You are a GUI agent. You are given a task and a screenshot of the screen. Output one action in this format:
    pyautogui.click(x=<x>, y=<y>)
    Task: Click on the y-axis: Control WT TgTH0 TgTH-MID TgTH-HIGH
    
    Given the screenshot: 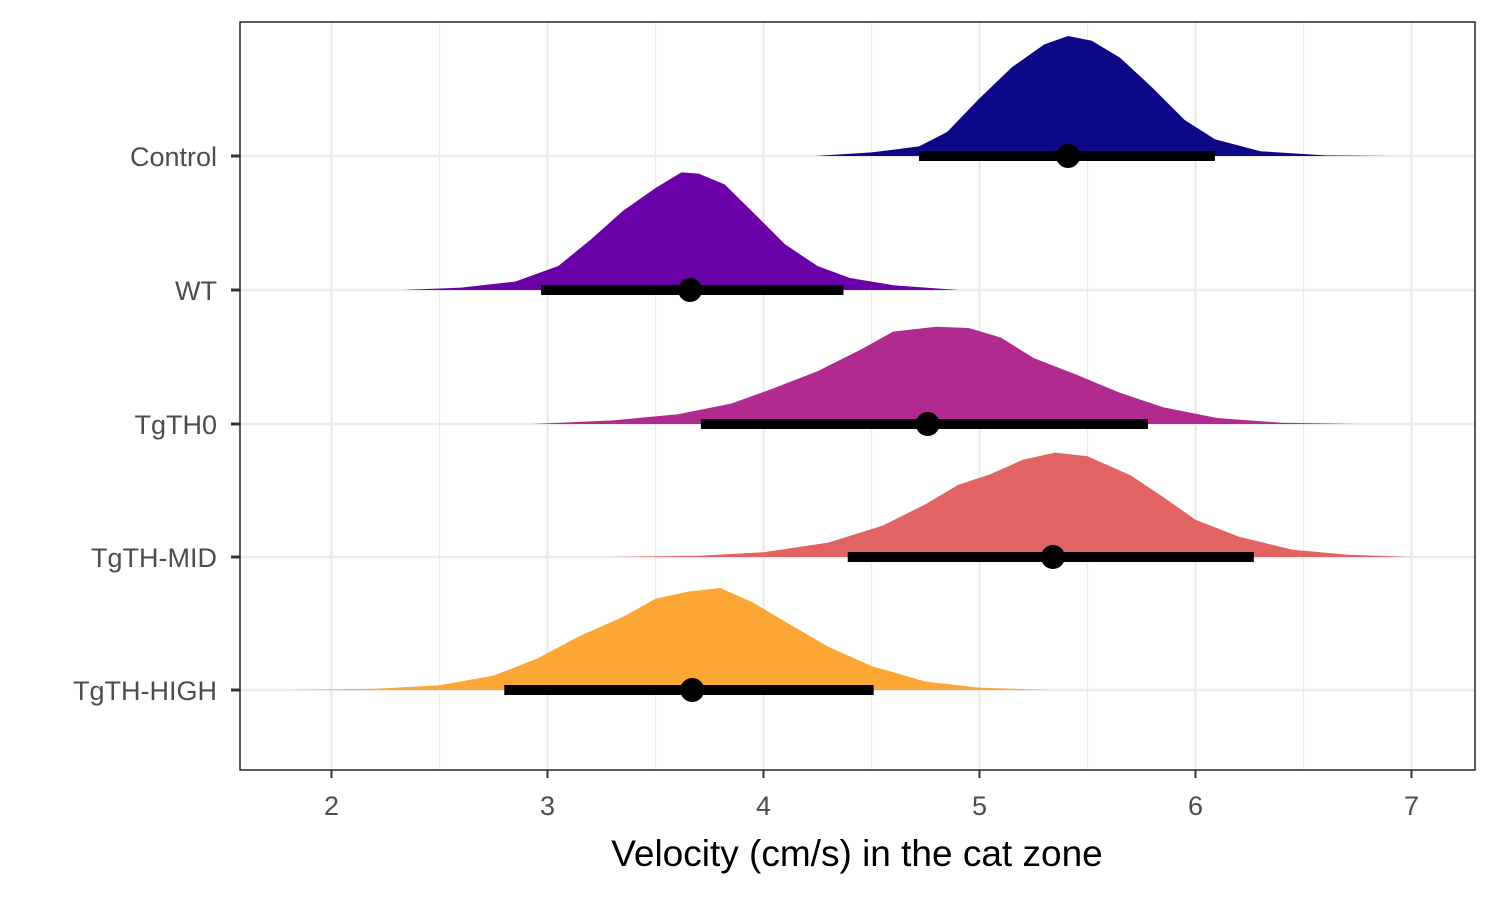 What is the action you would take?
    pyautogui.click(x=156, y=424)
    